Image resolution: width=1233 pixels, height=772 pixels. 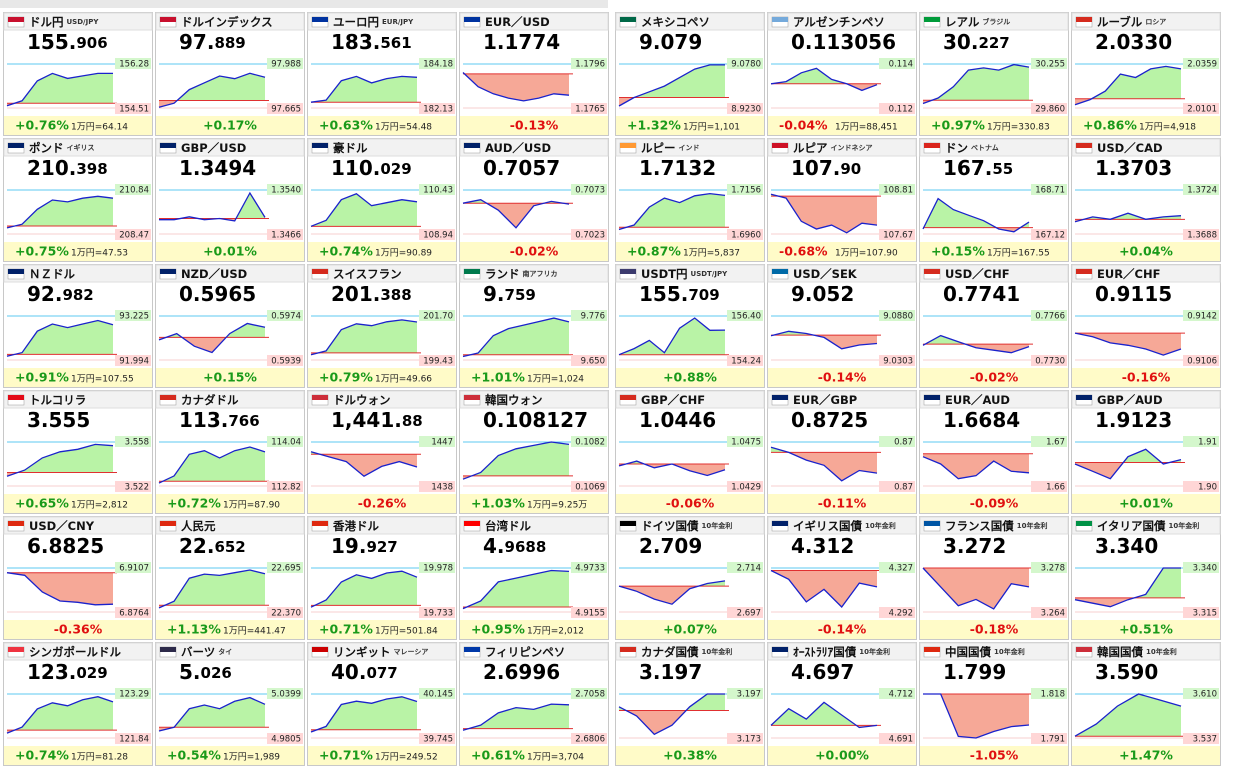 I want to click on quote-name-text: 韓国ウォン, so click(x=514, y=400).